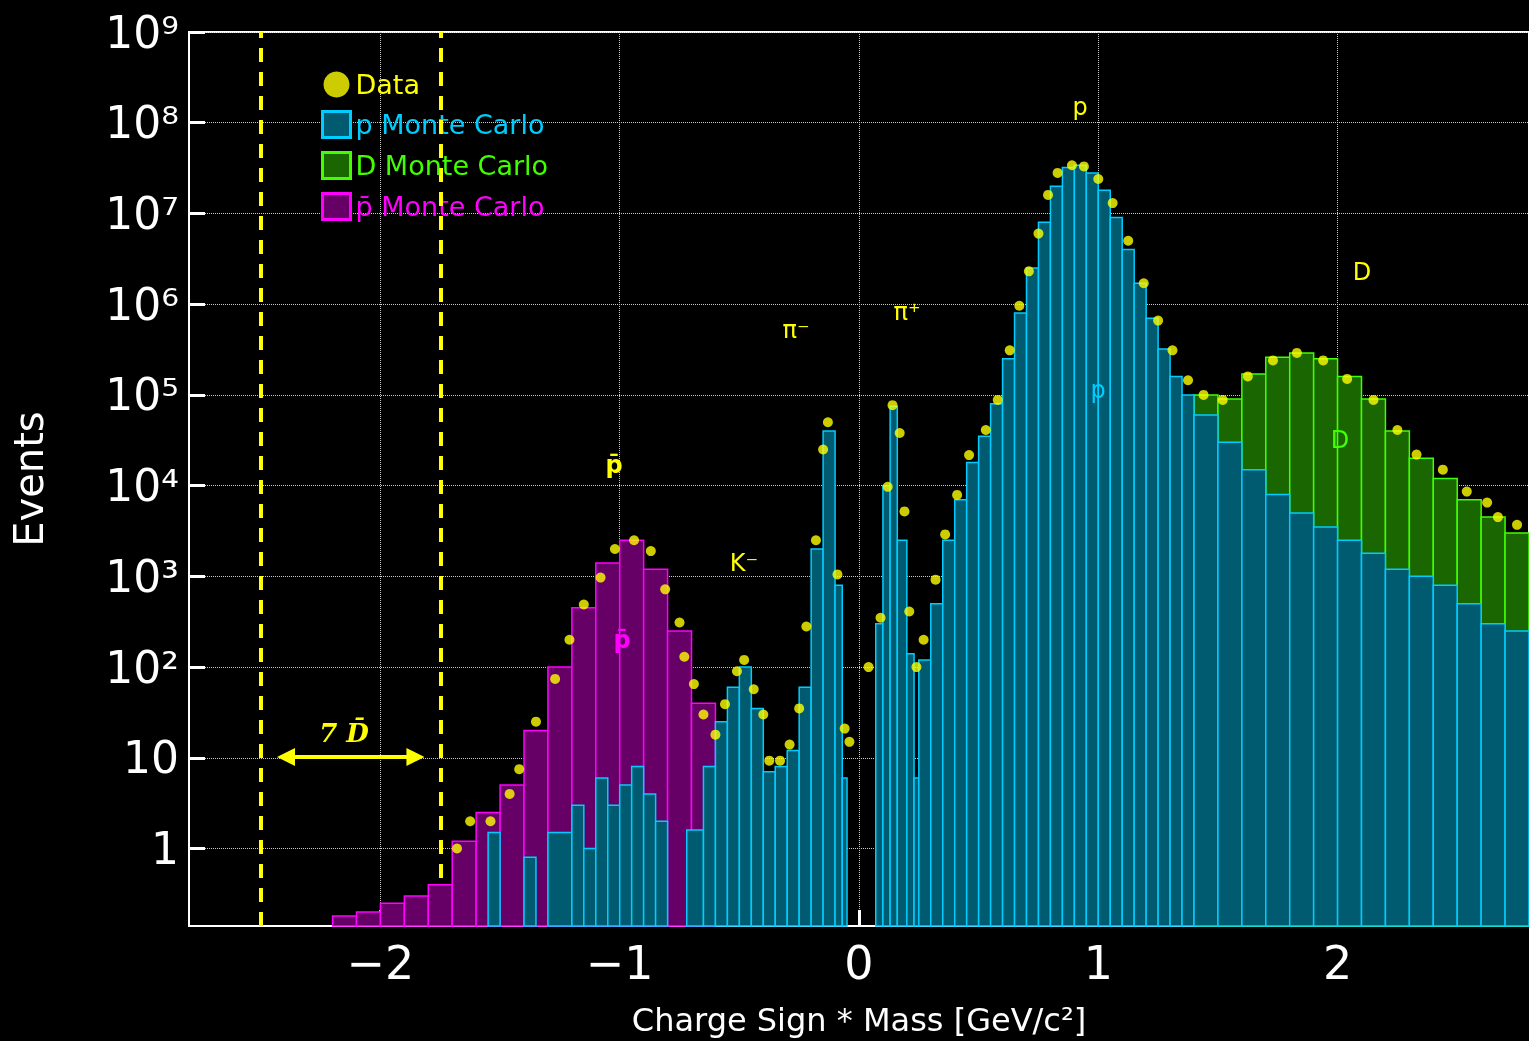  I want to click on annotation: 7 D̄, so click(344, 732).